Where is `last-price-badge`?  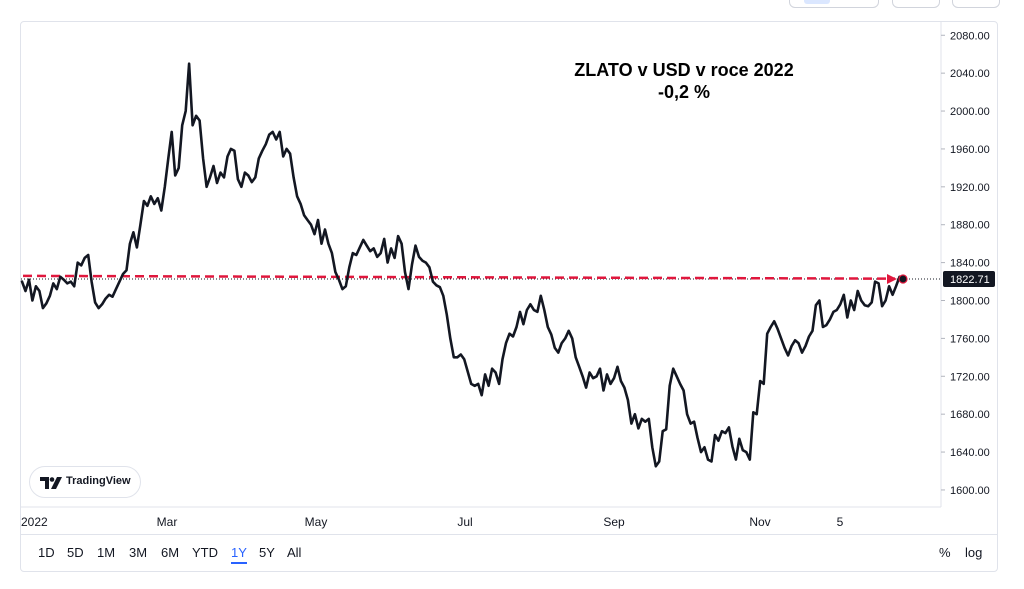 last-price-badge is located at coordinates (969, 278).